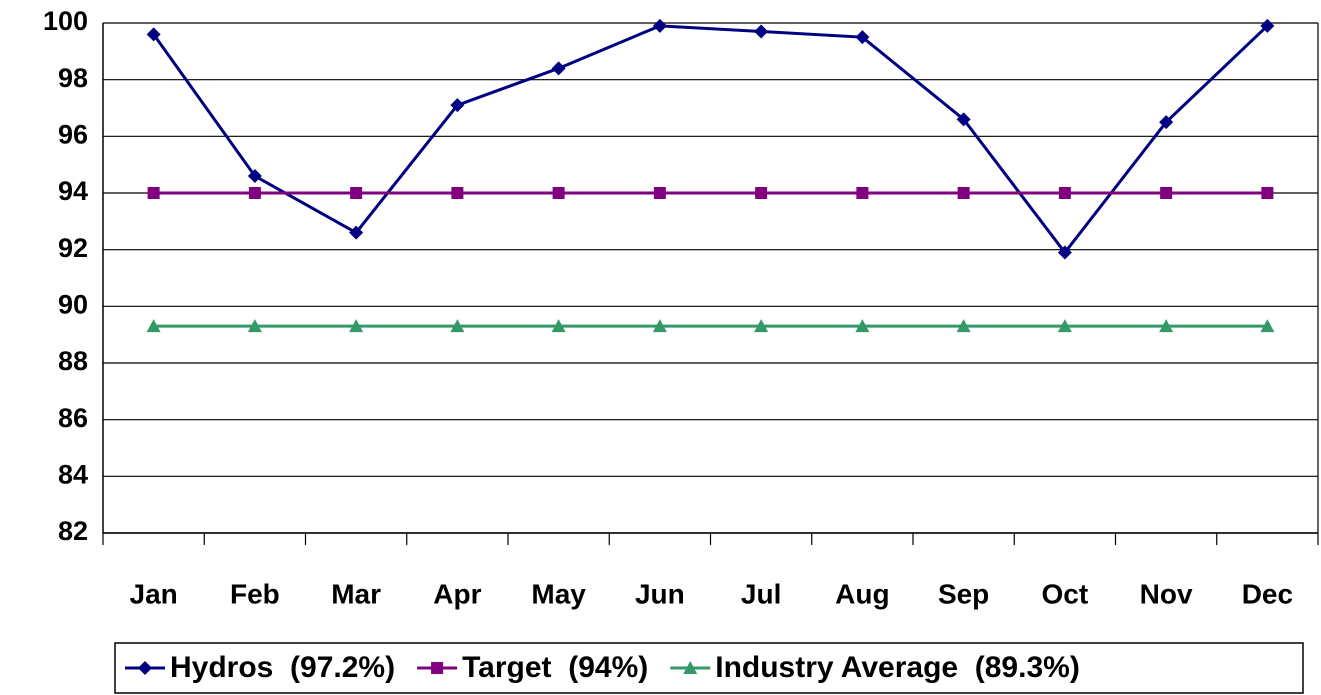 The width and height of the screenshot is (1321, 695). I want to click on y-tick-label: 94, so click(73, 191).